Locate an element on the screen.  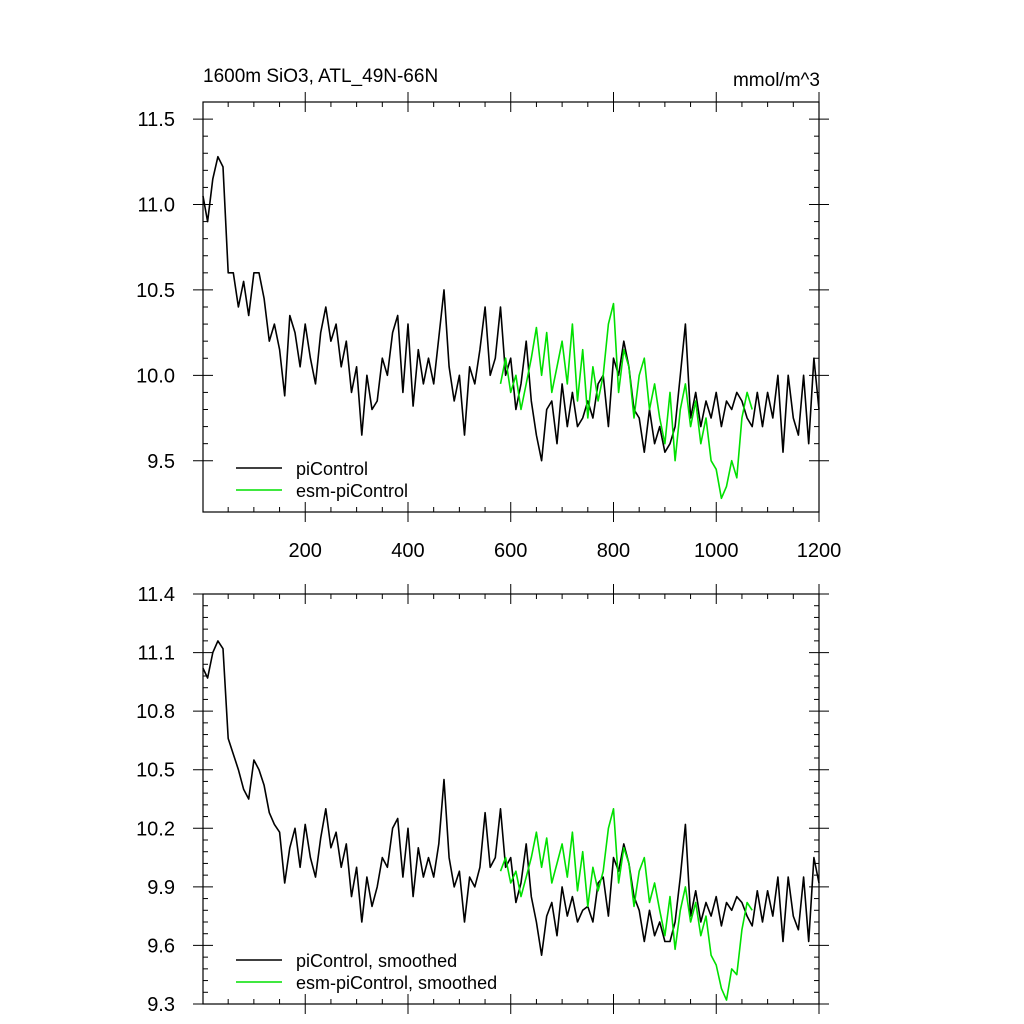
legend-label-esm-picontrol-smoothed: esm-piControl, smoothed is located at coordinates (396, 983).